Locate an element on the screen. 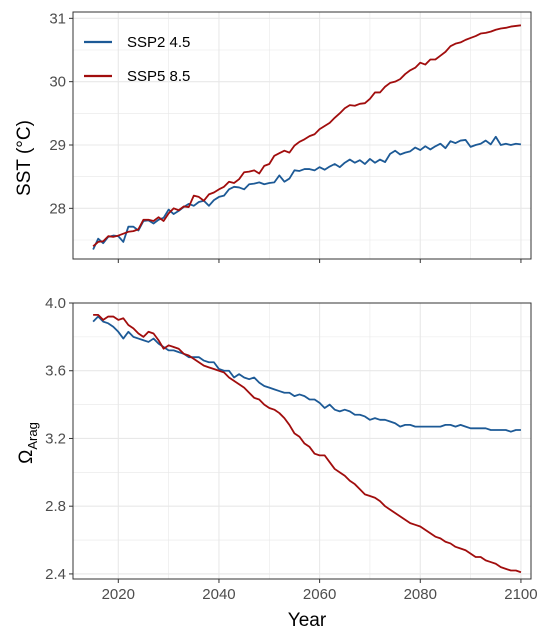 The image size is (542, 631). omega-symbol: Ω is located at coordinates (26, 457).